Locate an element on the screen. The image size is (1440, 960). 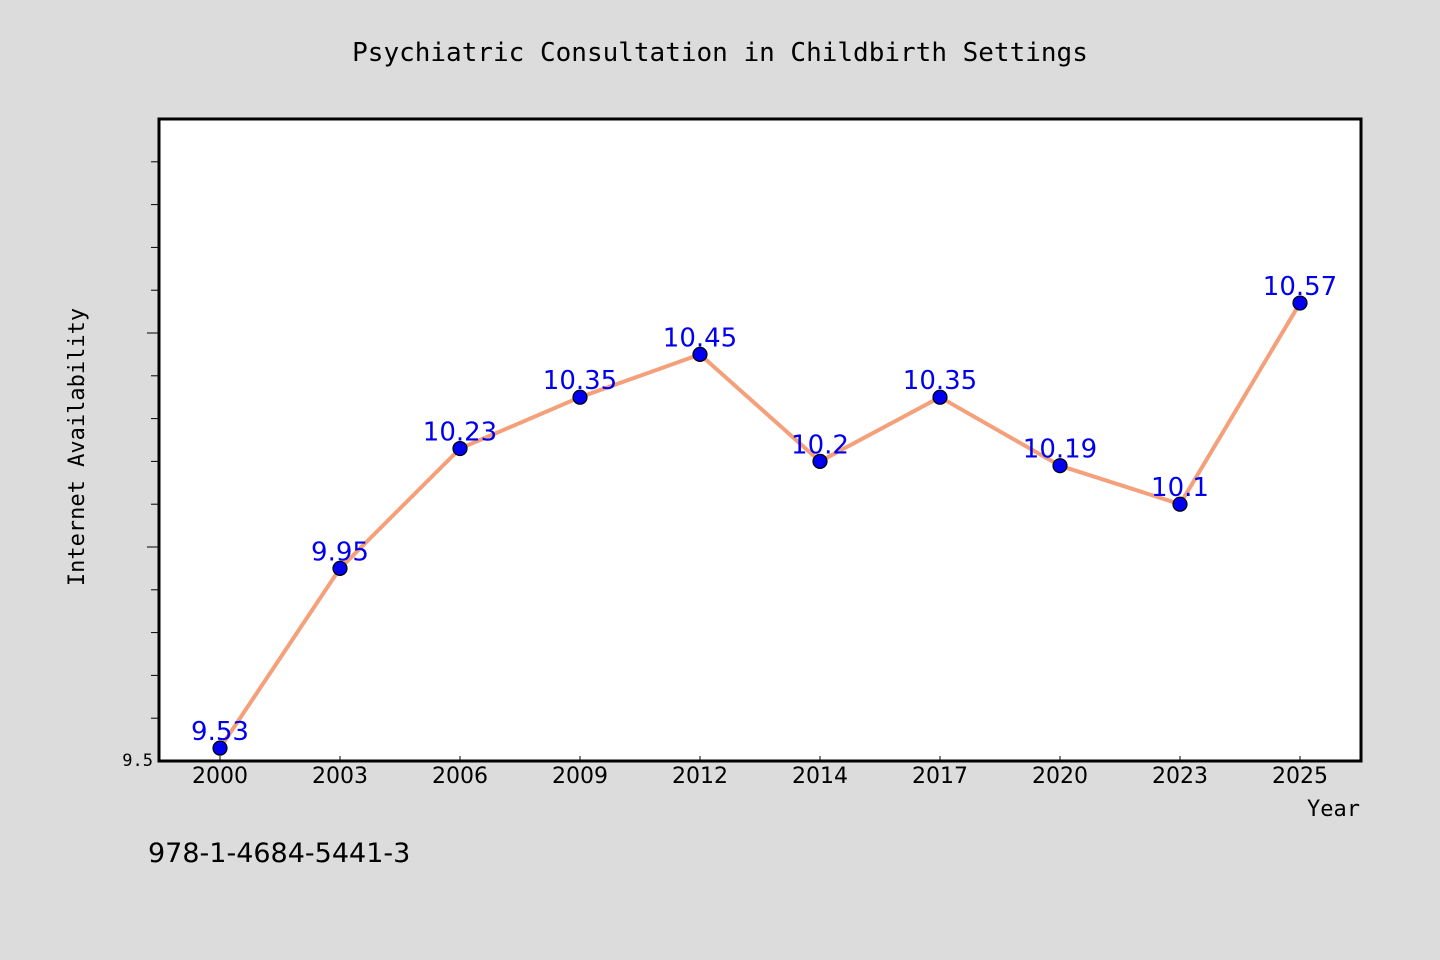
y-axis-tick-labels: 9.5 is located at coordinates (137, 761).